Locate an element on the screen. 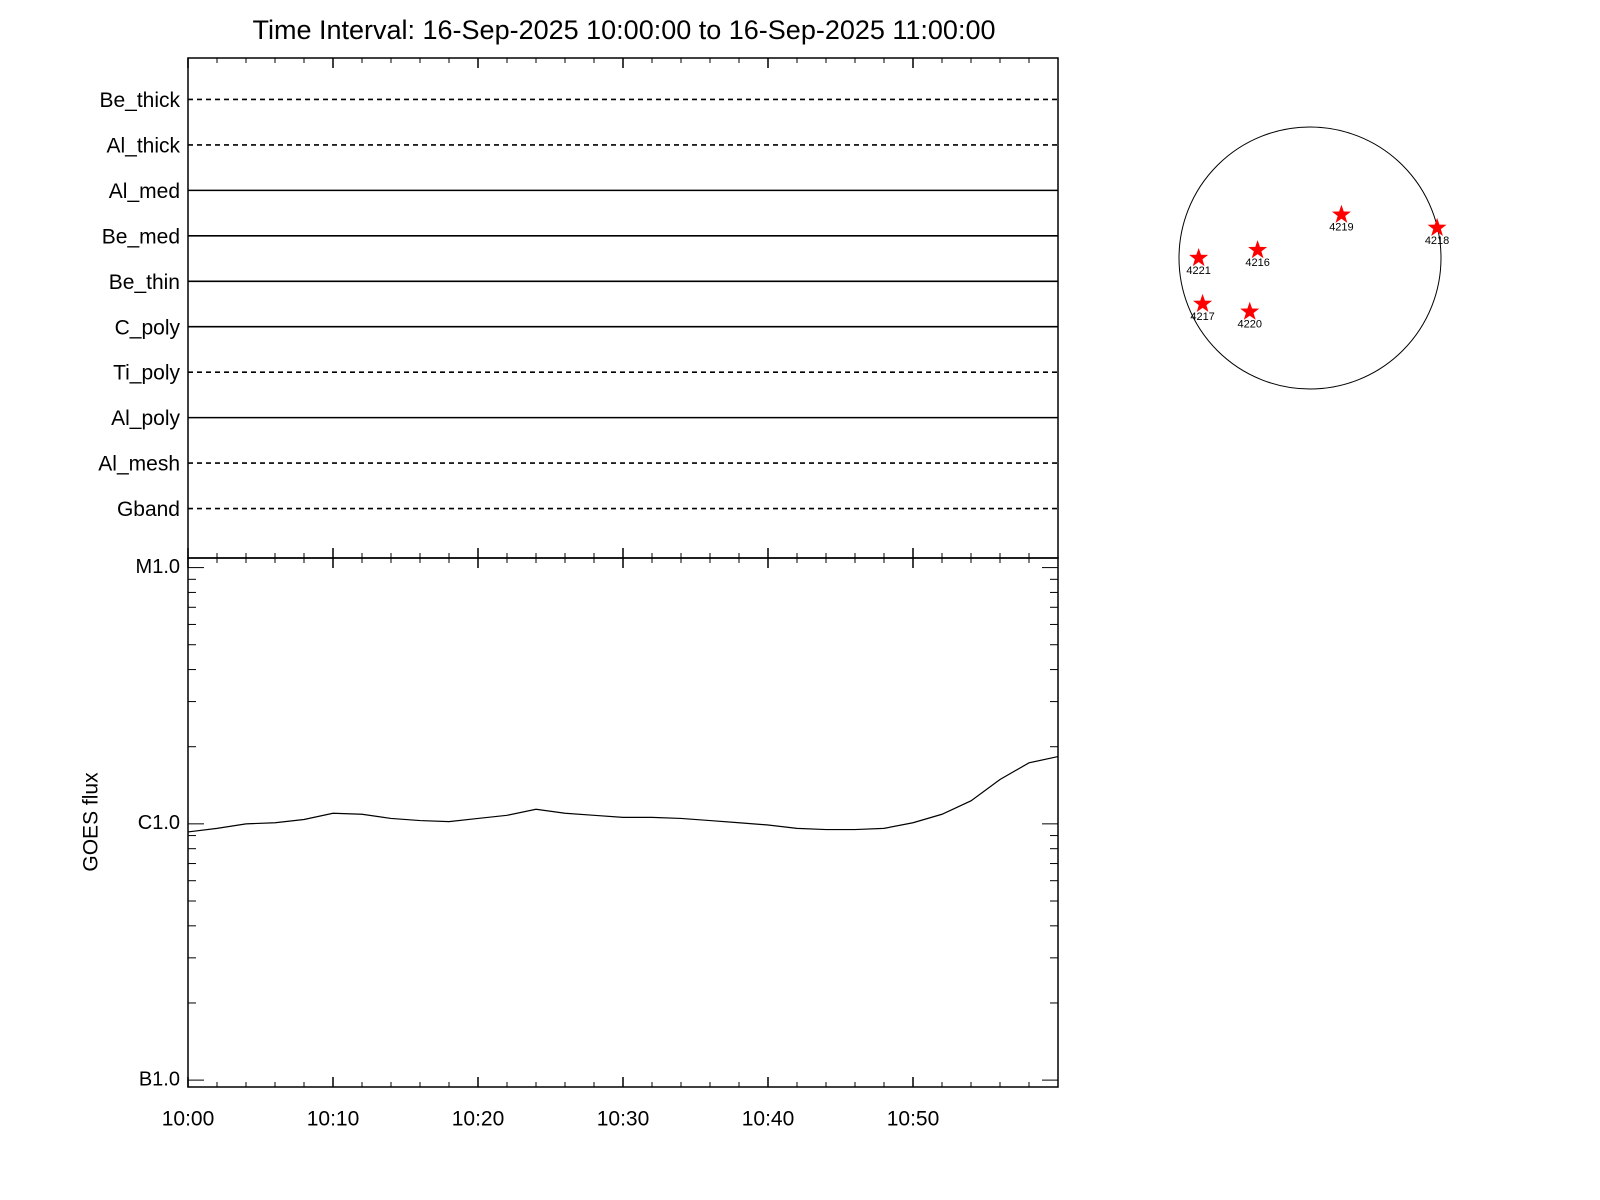 The width and height of the screenshot is (1600, 1200). y-tick-label: M1.0 is located at coordinates (158, 567).